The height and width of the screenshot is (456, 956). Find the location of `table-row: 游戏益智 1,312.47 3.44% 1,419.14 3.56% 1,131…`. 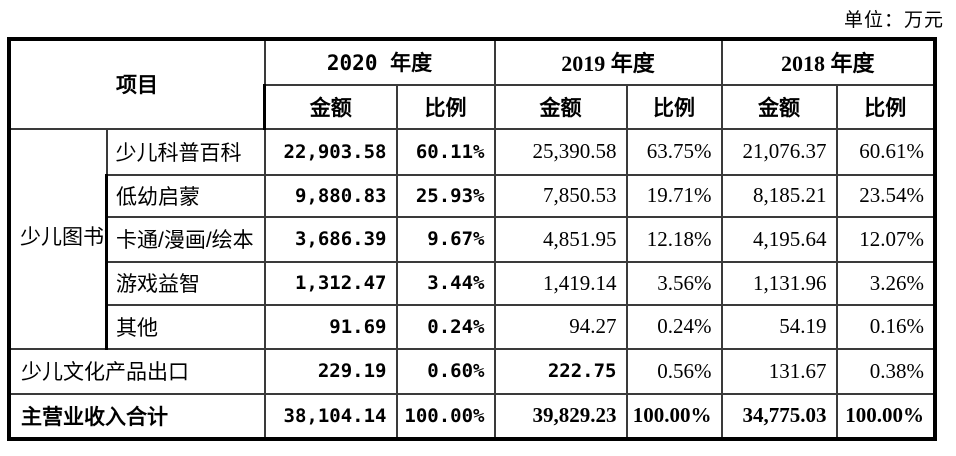

table-row: 游戏益智 1,312.47 3.44% 1,419.14 3.56% 1,131… is located at coordinates (473, 283).